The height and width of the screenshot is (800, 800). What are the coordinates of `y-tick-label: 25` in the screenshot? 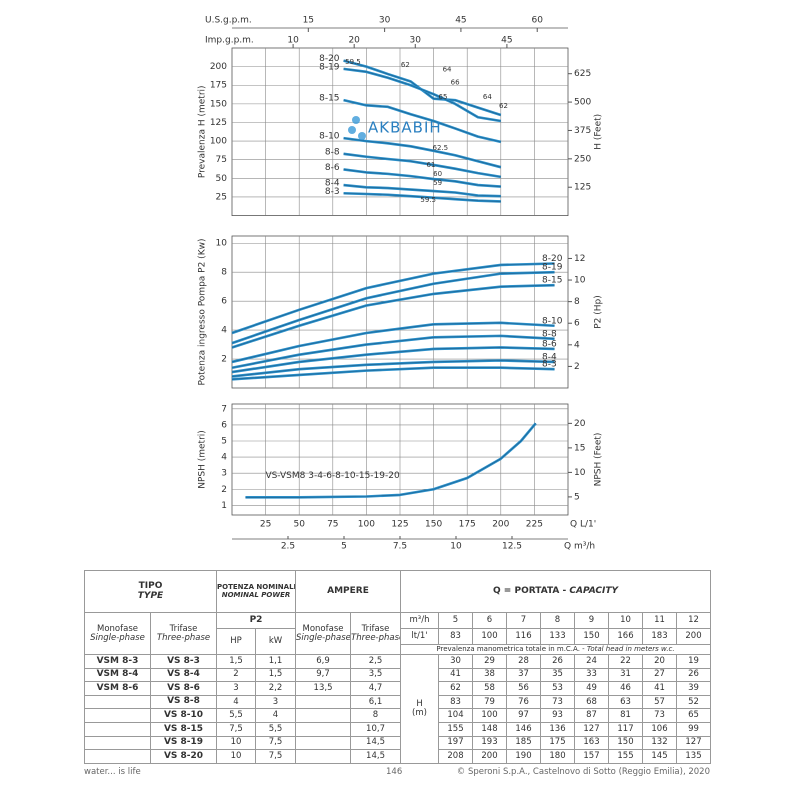 It's located at (221, 197).